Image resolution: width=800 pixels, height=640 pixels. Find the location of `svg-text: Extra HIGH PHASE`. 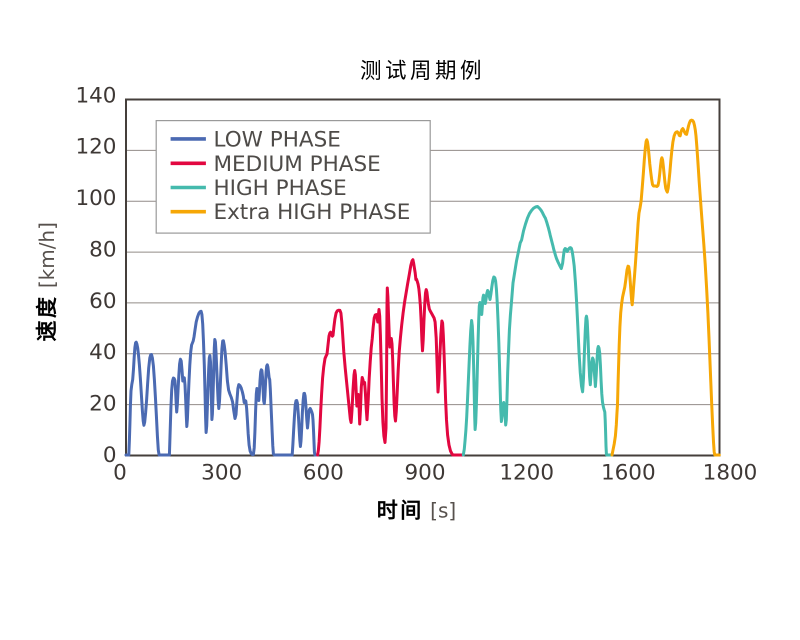

svg-text: Extra HIGH PHASE is located at coordinates (312, 212).